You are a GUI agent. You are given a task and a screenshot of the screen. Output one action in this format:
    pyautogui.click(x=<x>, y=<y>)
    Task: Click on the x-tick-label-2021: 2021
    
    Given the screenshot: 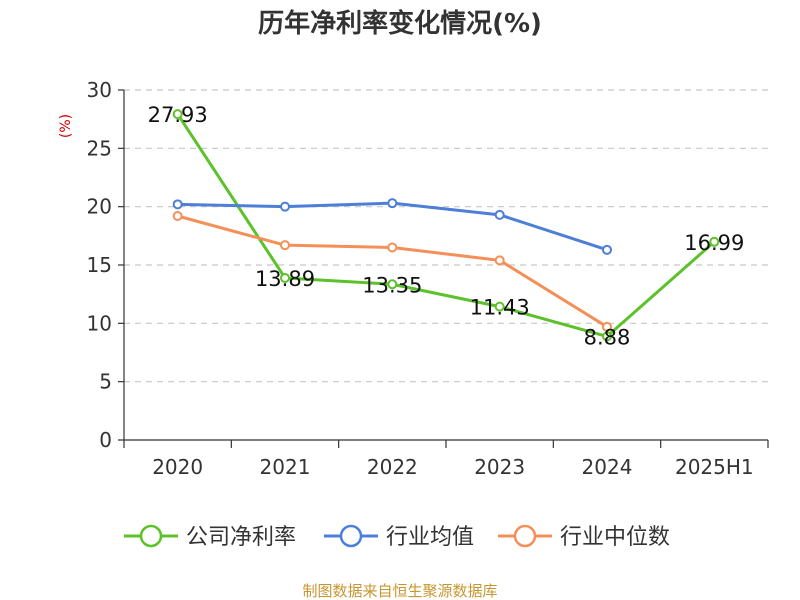 What is the action you would take?
    pyautogui.click(x=285, y=467)
    